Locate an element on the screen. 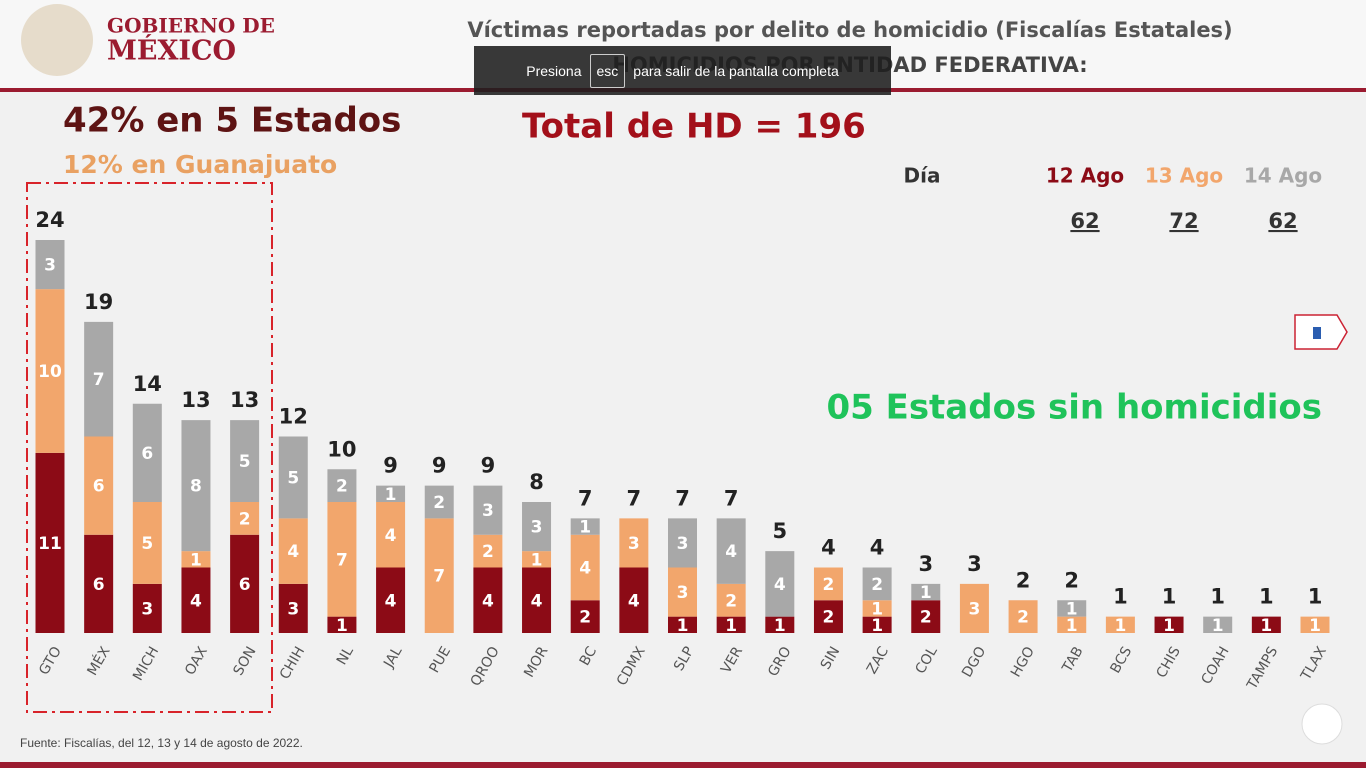 The height and width of the screenshot is (768, 1366). x-tick-label: CDMX is located at coordinates (631, 666).